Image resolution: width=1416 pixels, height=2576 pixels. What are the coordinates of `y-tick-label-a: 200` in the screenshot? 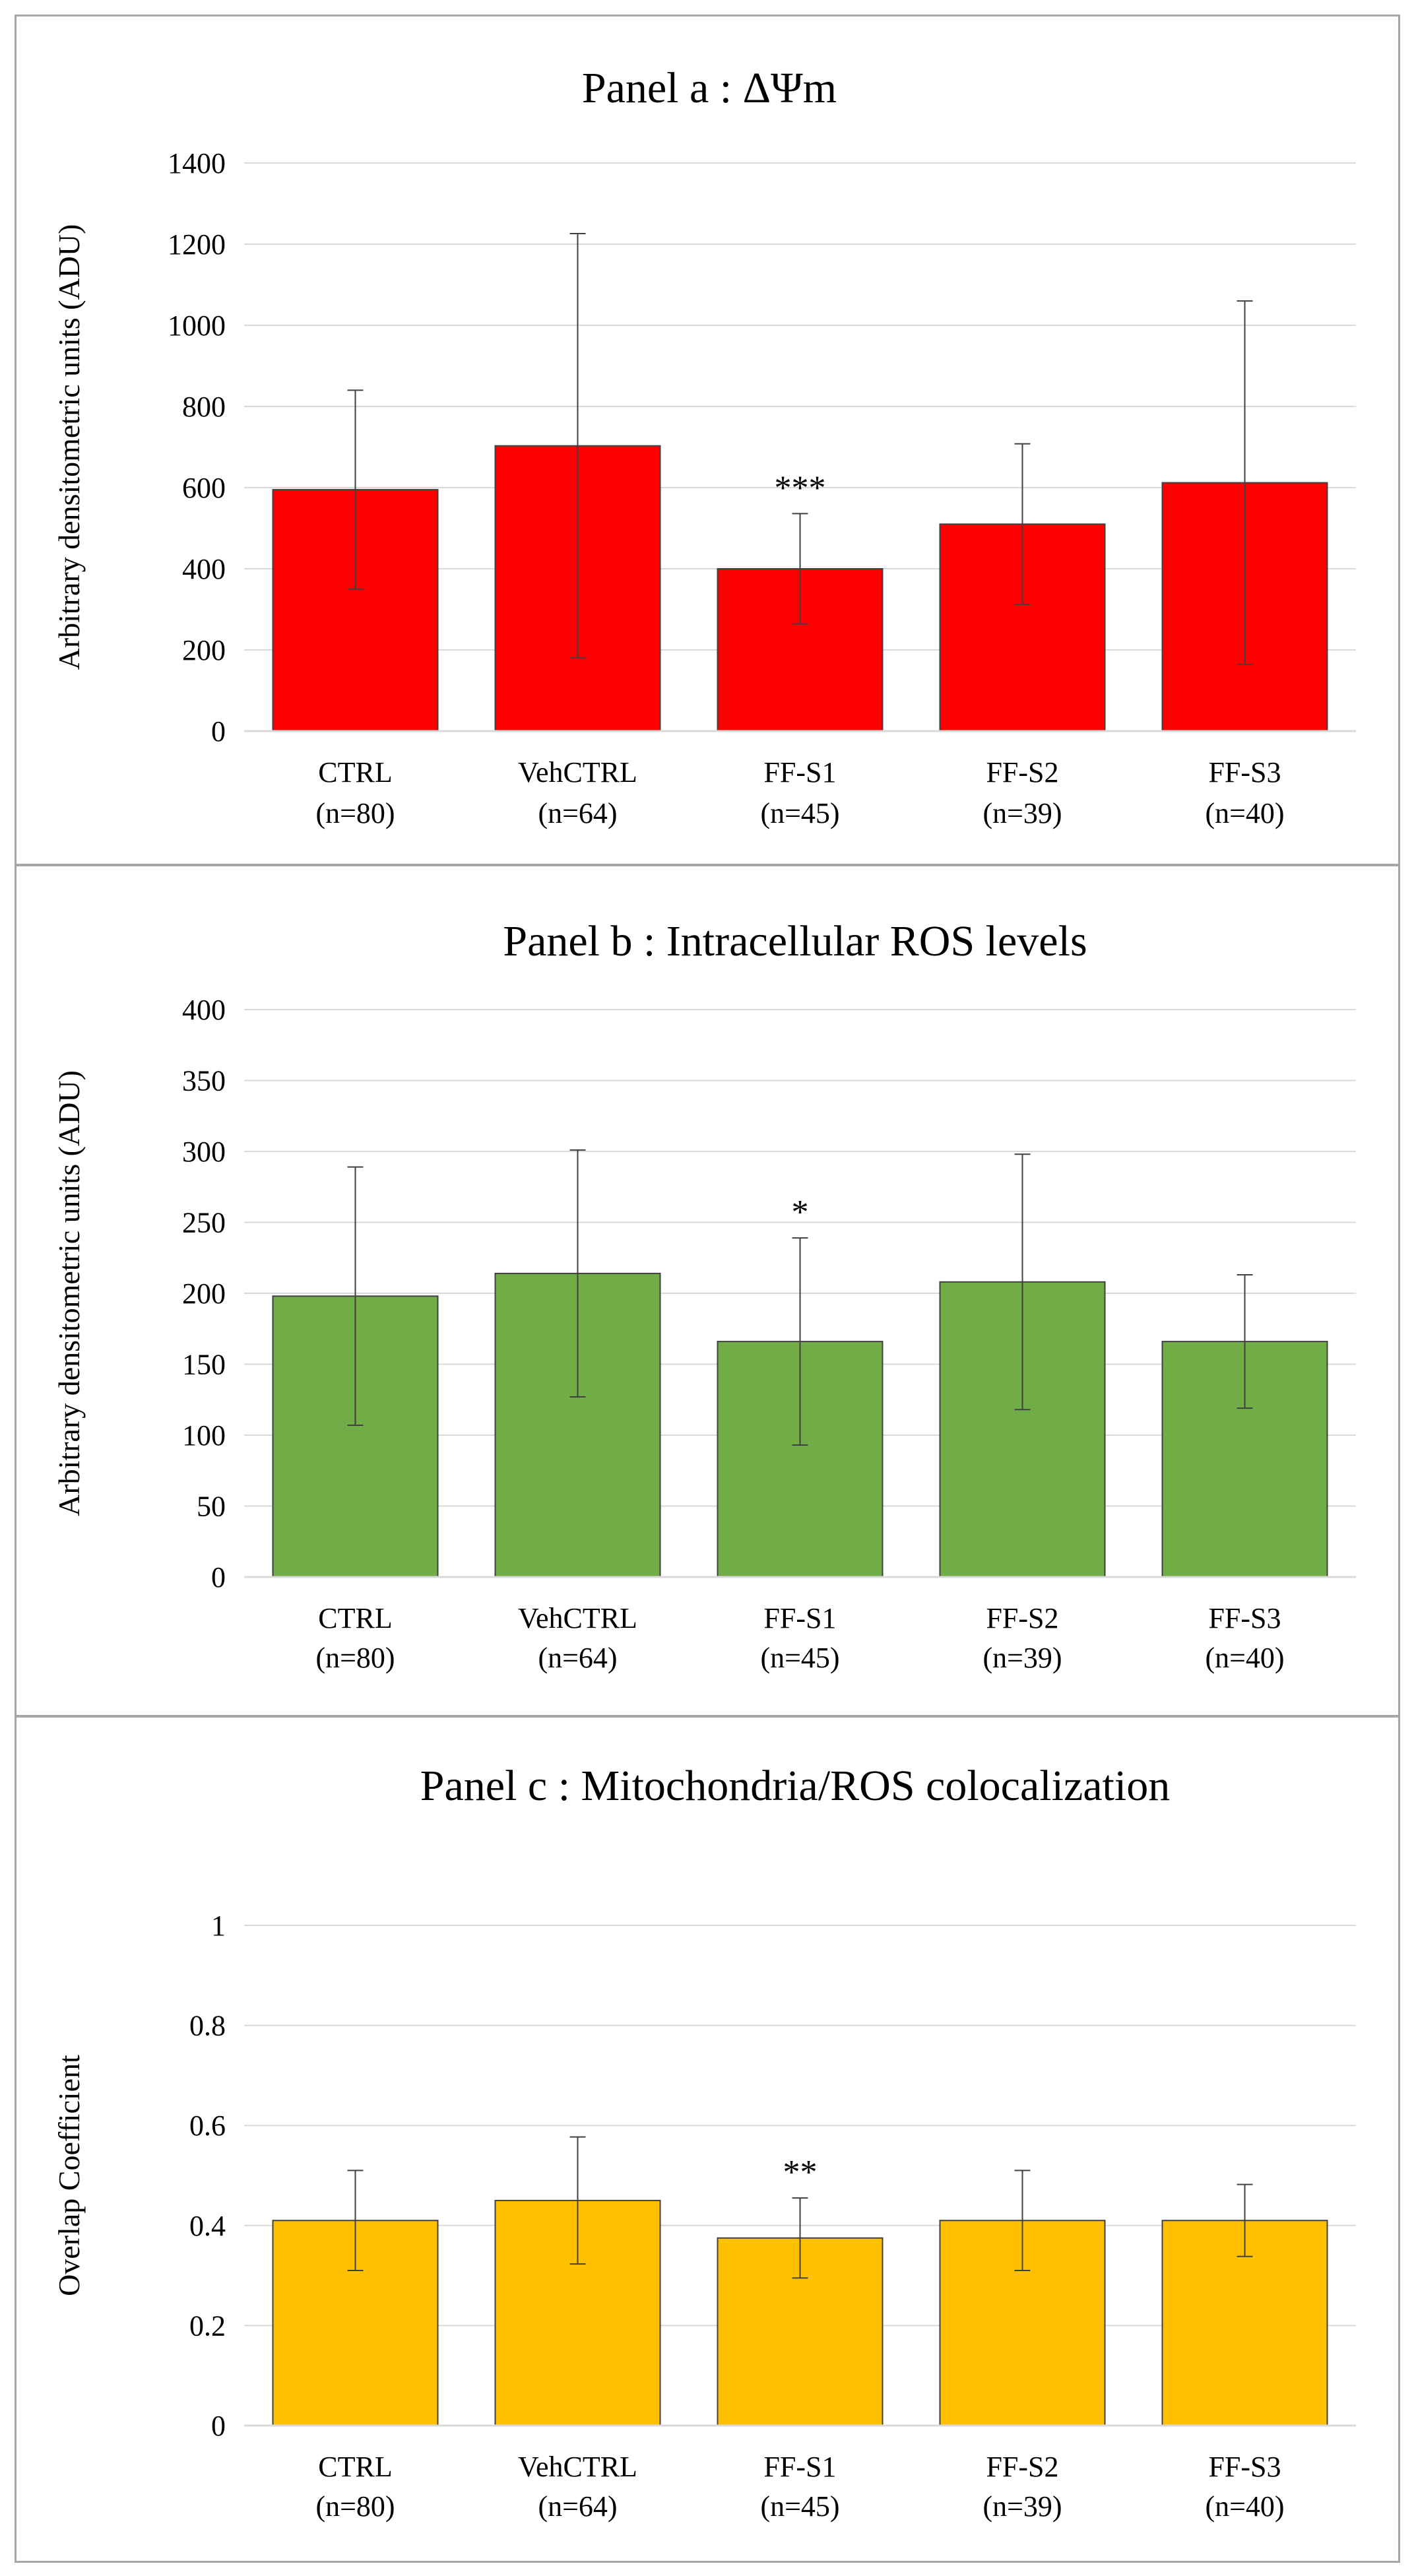 It's located at (204, 650).